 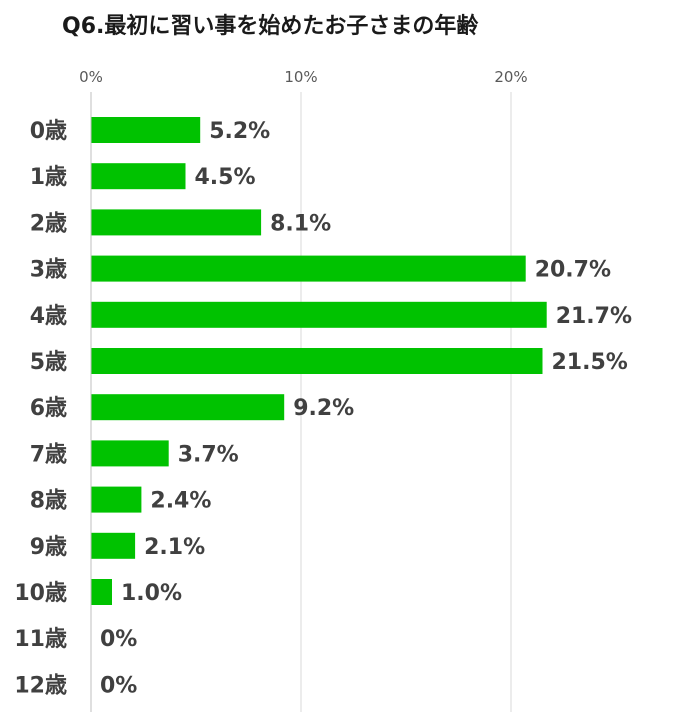 What do you see at coordinates (48, 454) in the screenshot?
I see `category-label: 7歳` at bounding box center [48, 454].